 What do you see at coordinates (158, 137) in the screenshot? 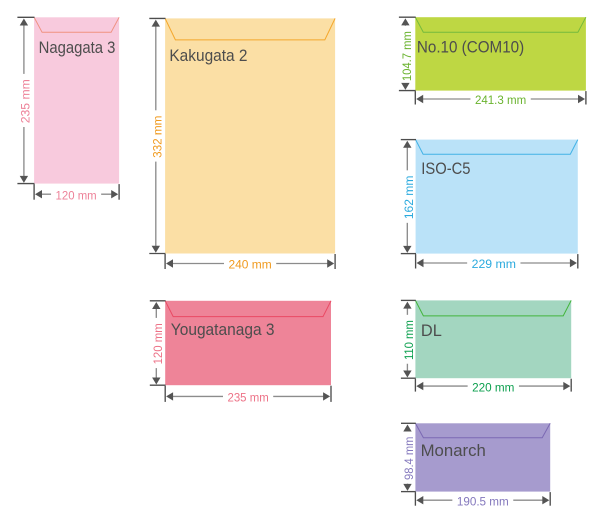
I see `svg-text: 332 mm` at bounding box center [158, 137].